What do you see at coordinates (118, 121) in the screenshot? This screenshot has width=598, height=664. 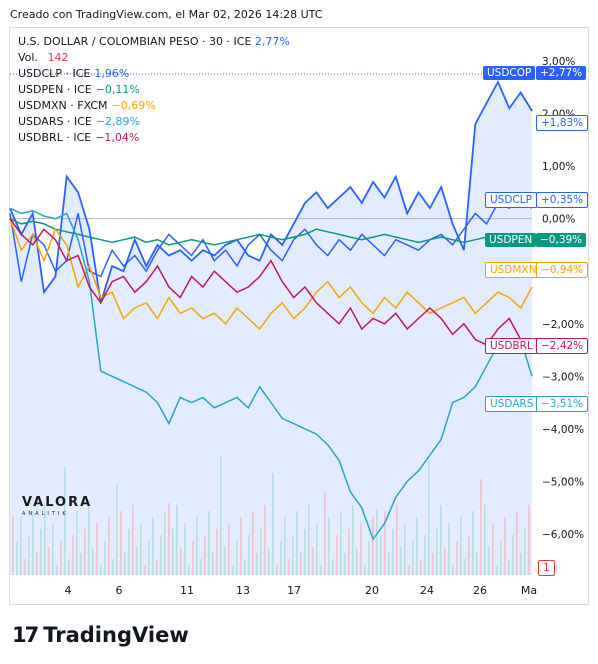 I see `legend-series-change: −2,89%` at bounding box center [118, 121].